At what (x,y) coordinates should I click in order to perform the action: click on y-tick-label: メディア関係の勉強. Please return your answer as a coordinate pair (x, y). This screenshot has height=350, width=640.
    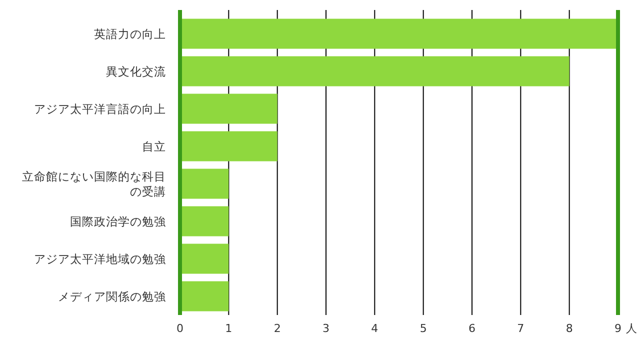
    Looking at the image, I should click on (112, 296).